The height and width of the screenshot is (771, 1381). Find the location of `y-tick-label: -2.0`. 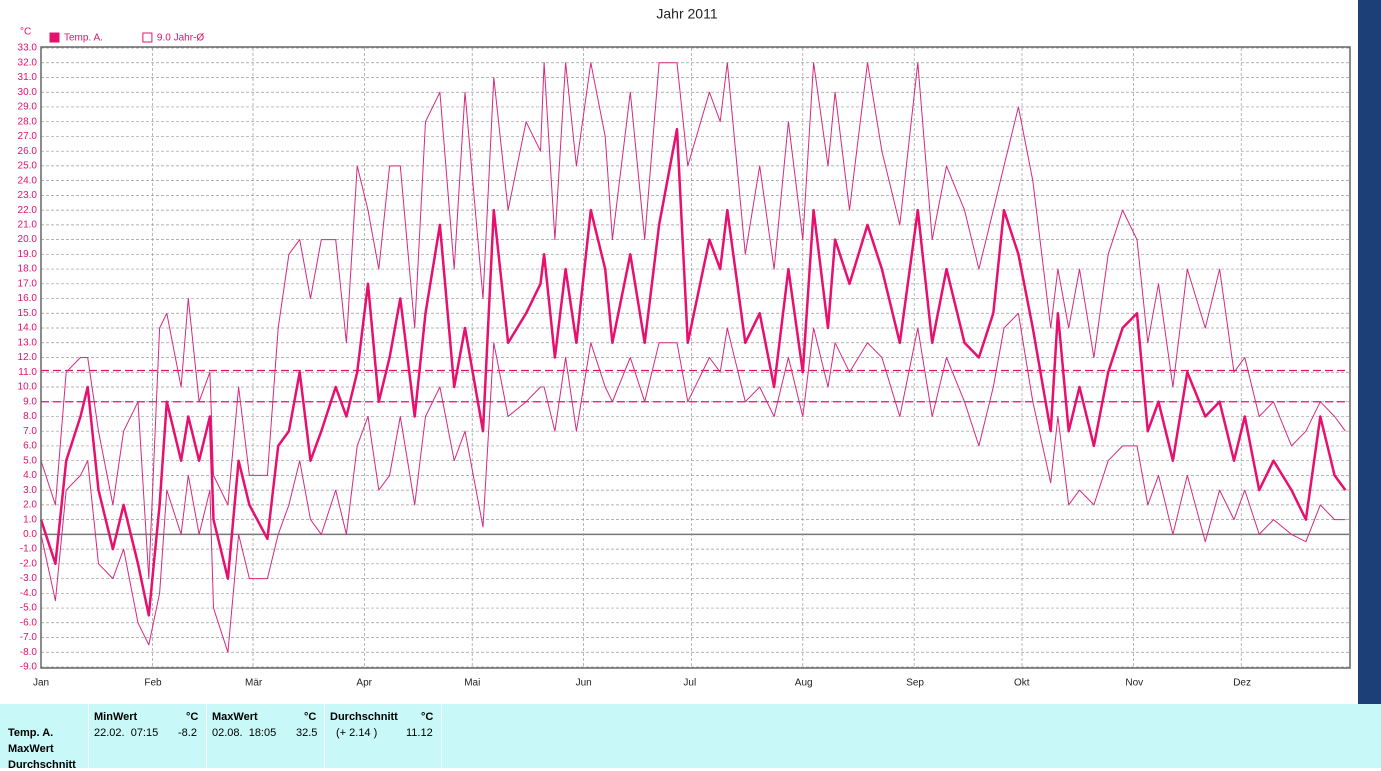

y-tick-label: -2.0 is located at coordinates (29, 563).